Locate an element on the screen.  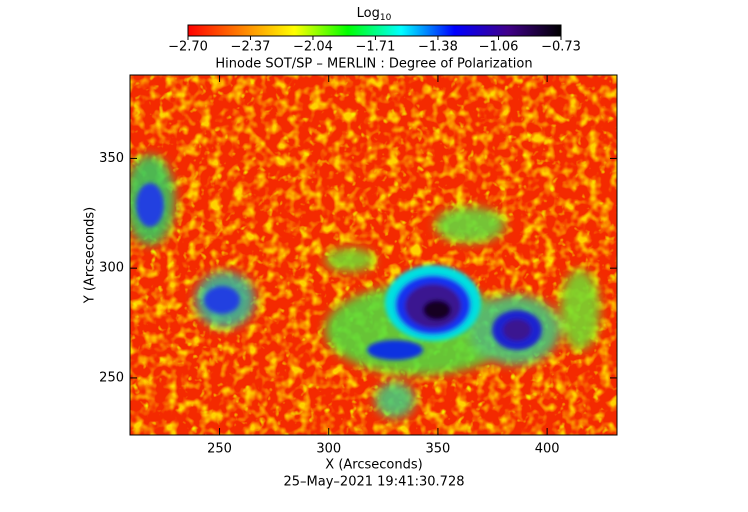
x-tick-label: 400 is located at coordinates (547, 449).